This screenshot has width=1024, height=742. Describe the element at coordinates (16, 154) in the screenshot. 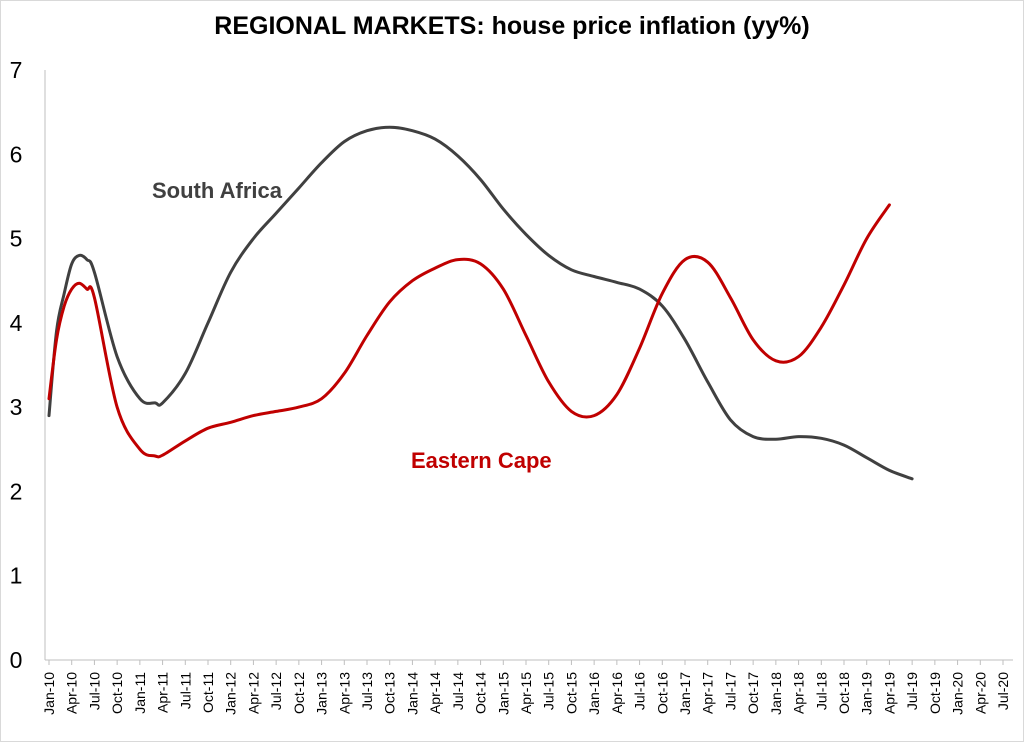

I see `y-tick-label: 6` at that location.